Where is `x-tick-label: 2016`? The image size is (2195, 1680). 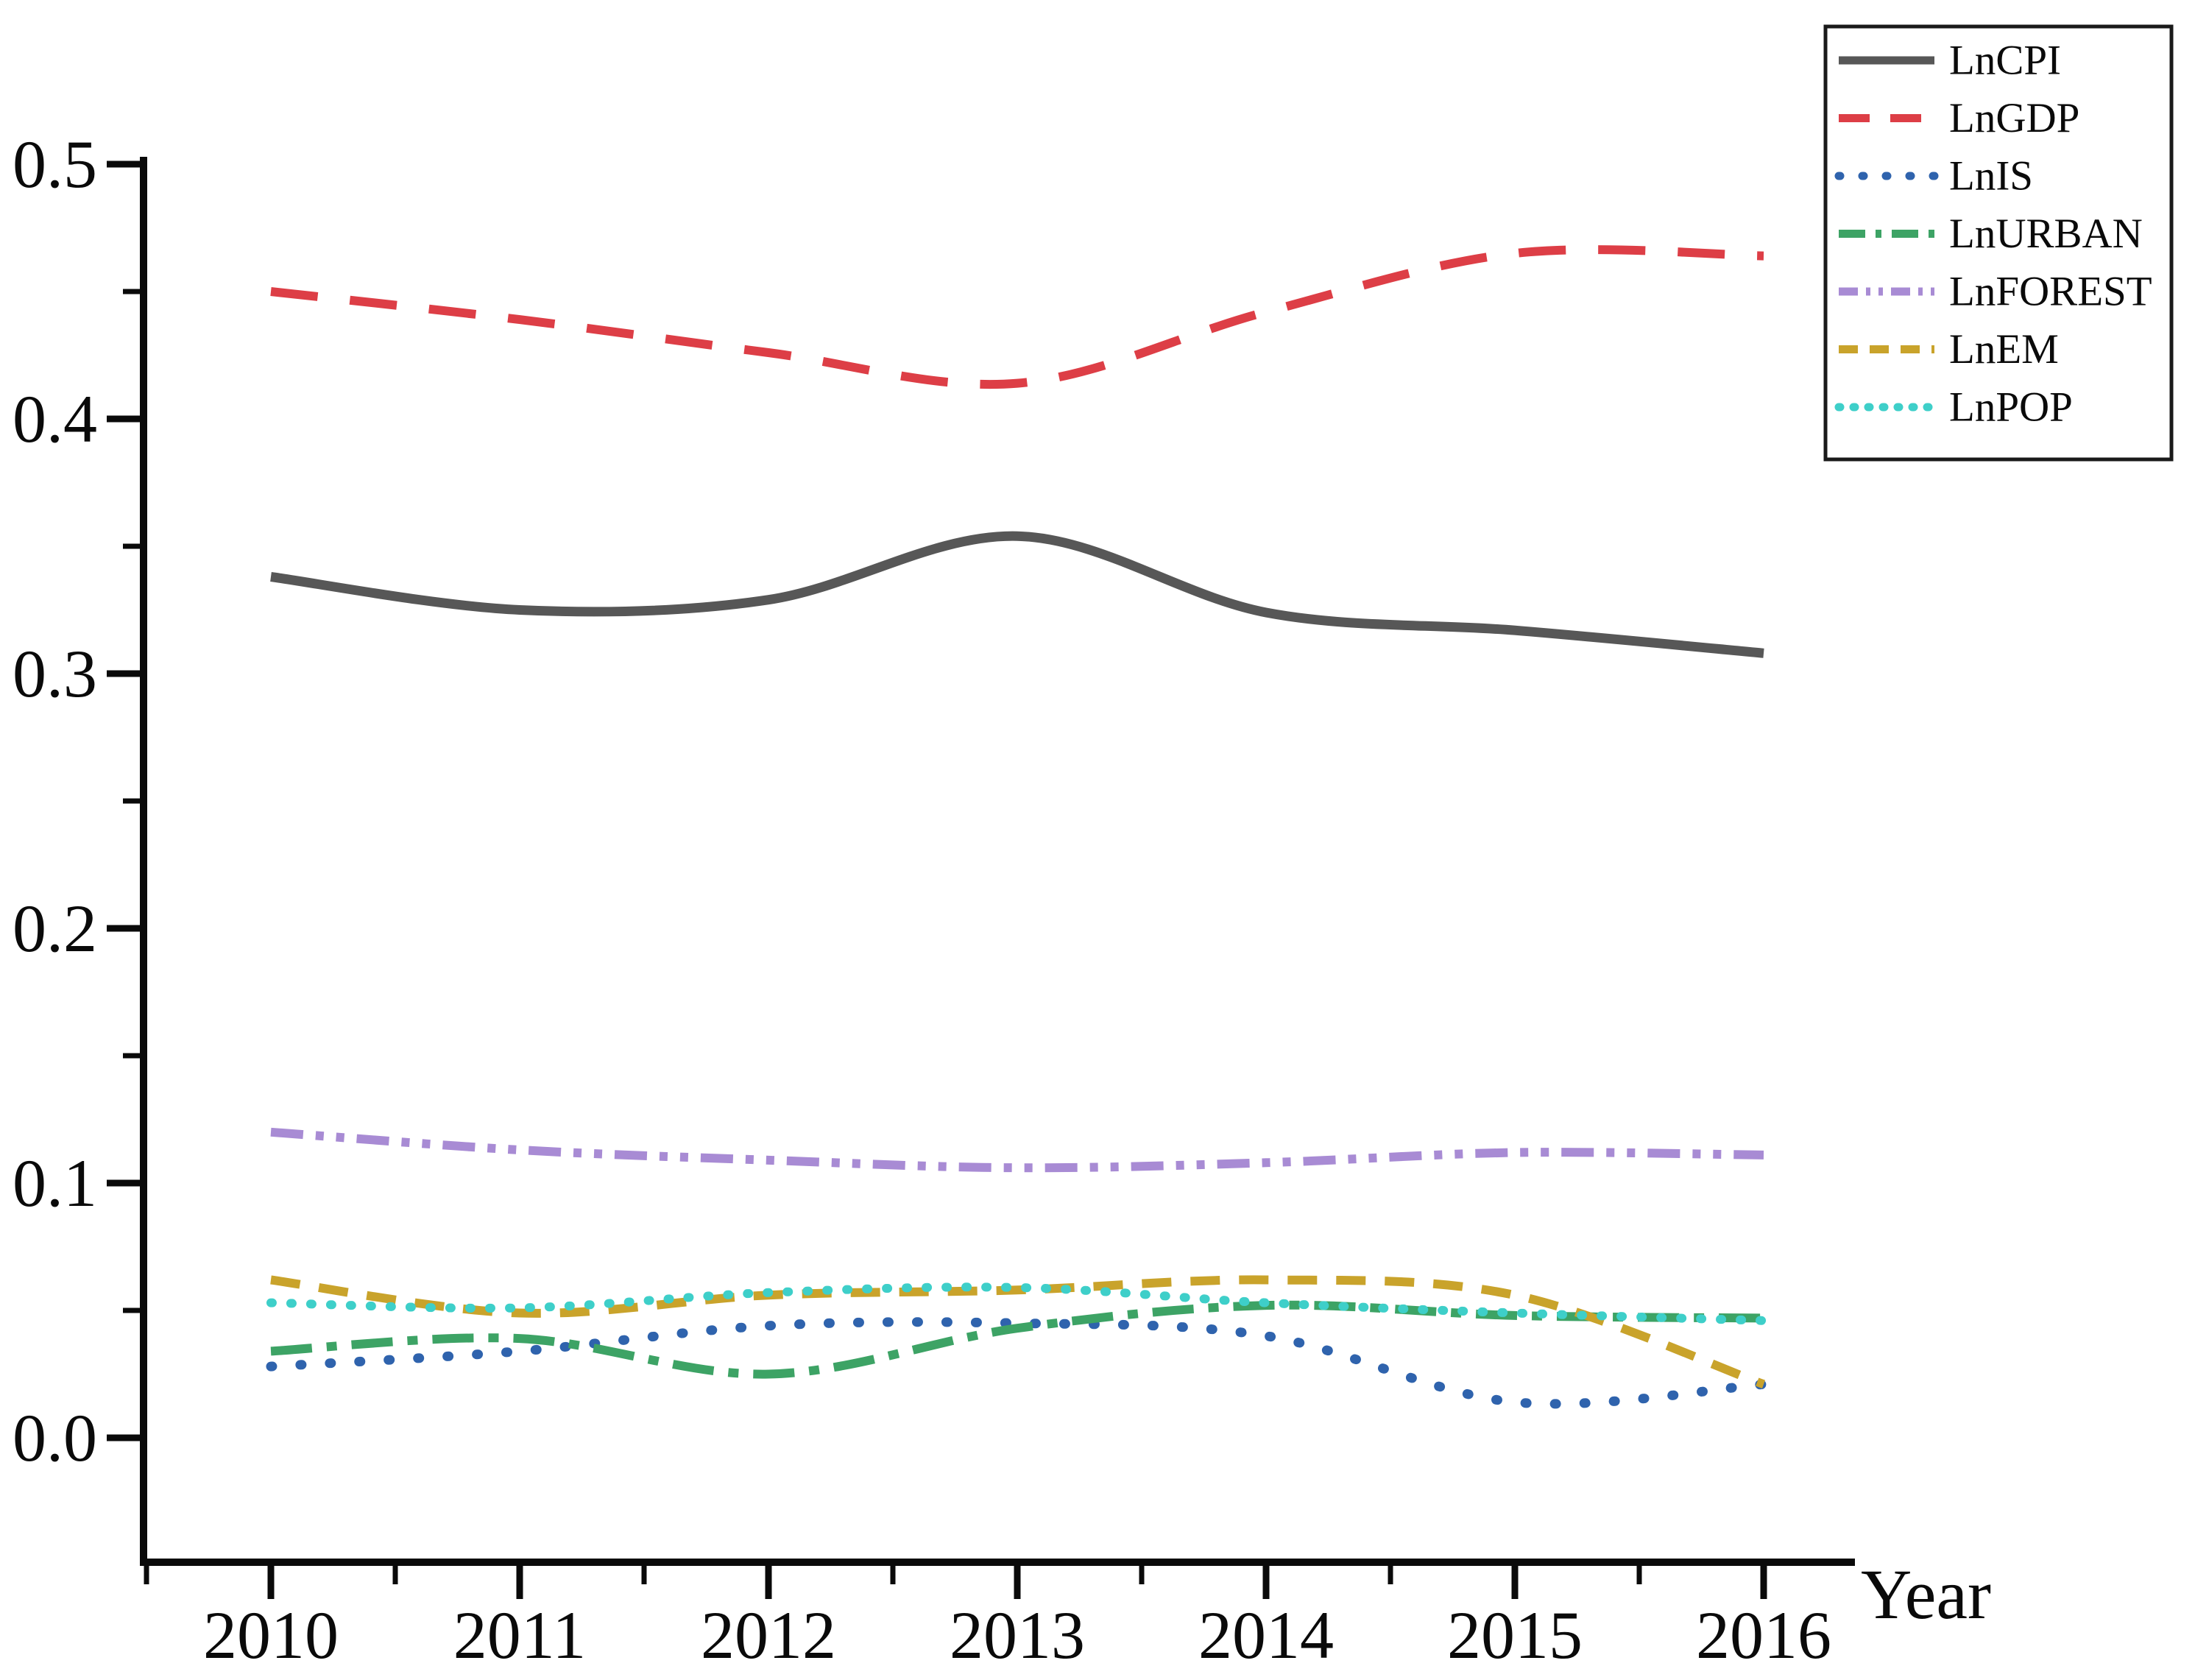 x-tick-label: 2016 is located at coordinates (1764, 1635).